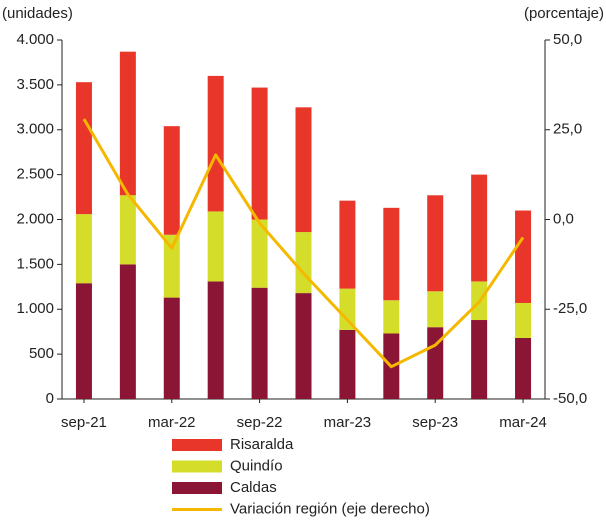 The width and height of the screenshot is (606, 520). Describe the element at coordinates (253, 487) in the screenshot. I see `legend-label: Caldas` at that location.